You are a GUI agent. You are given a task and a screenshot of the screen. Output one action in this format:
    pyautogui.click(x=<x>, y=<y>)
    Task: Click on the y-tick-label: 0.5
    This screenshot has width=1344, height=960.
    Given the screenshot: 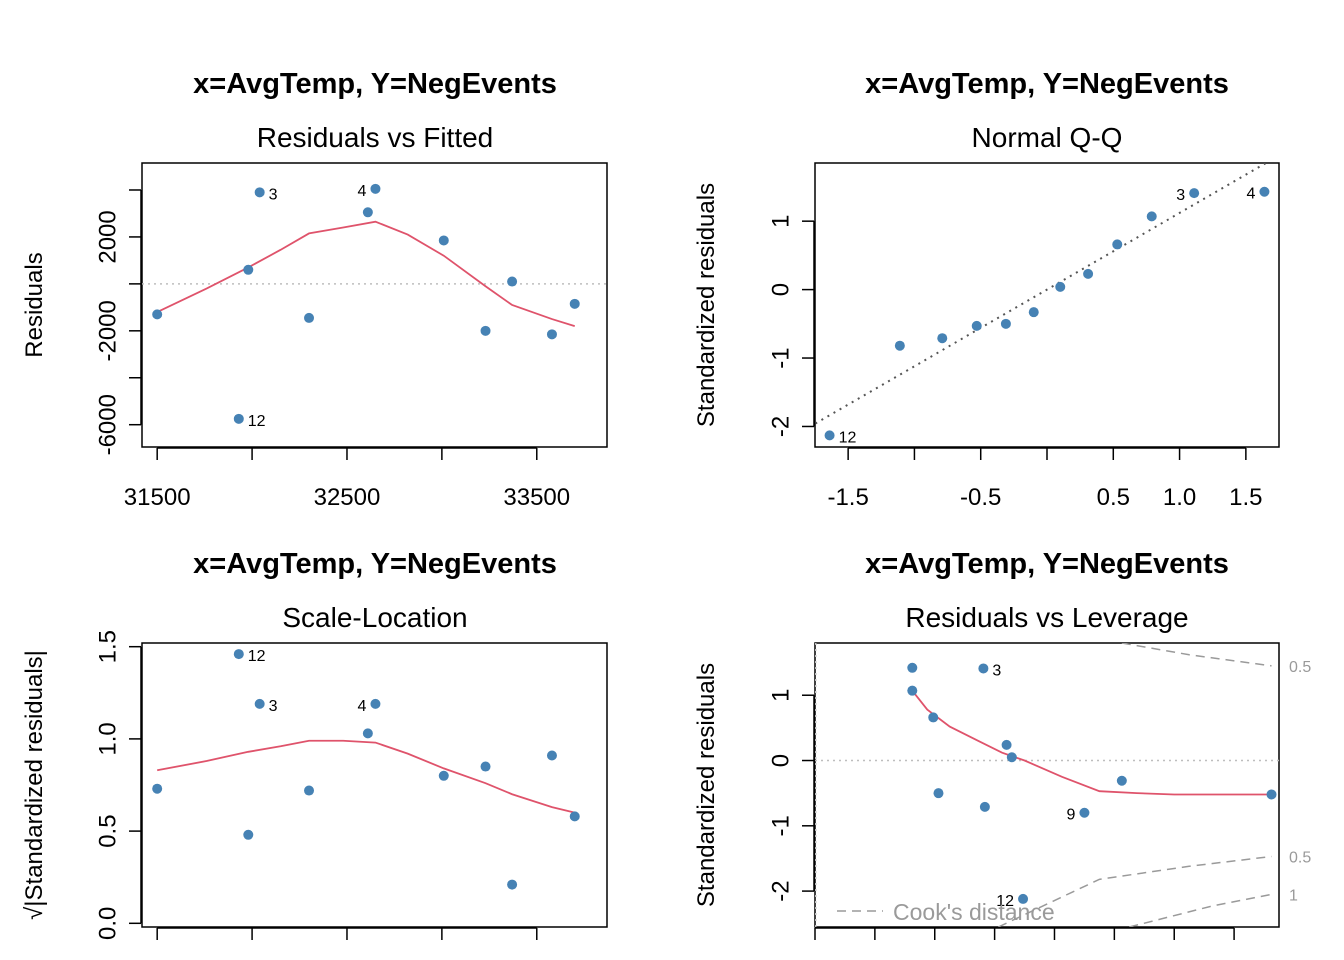 What is the action you would take?
    pyautogui.click(x=108, y=830)
    